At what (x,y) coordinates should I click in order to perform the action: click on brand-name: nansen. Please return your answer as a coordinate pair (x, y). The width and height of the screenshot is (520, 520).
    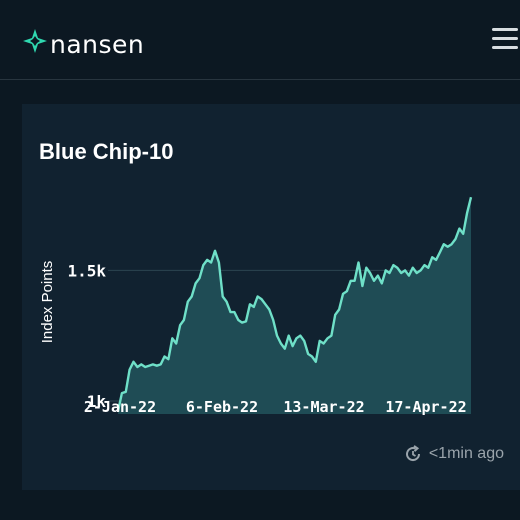
    Looking at the image, I should click on (97, 44).